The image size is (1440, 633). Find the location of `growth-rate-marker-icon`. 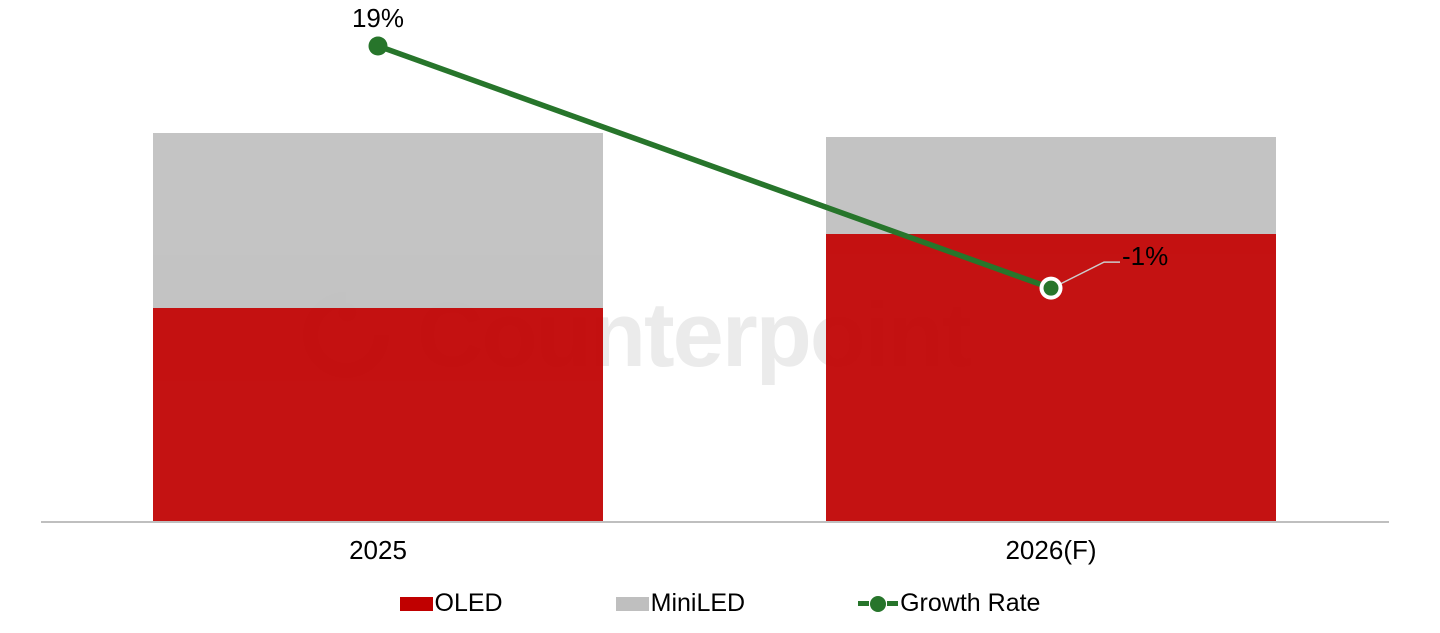

growth-rate-marker-icon is located at coordinates (878, 603).